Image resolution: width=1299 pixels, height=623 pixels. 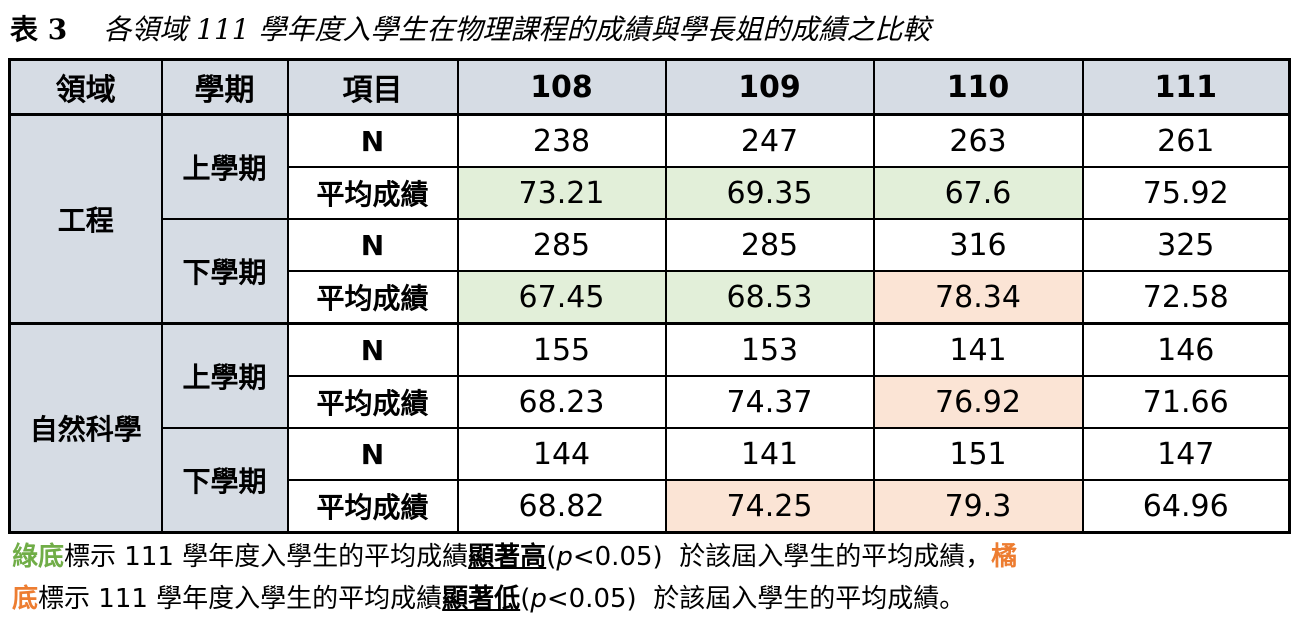 What do you see at coordinates (25, 599) in the screenshot?
I see `note-text: 底` at bounding box center [25, 599].